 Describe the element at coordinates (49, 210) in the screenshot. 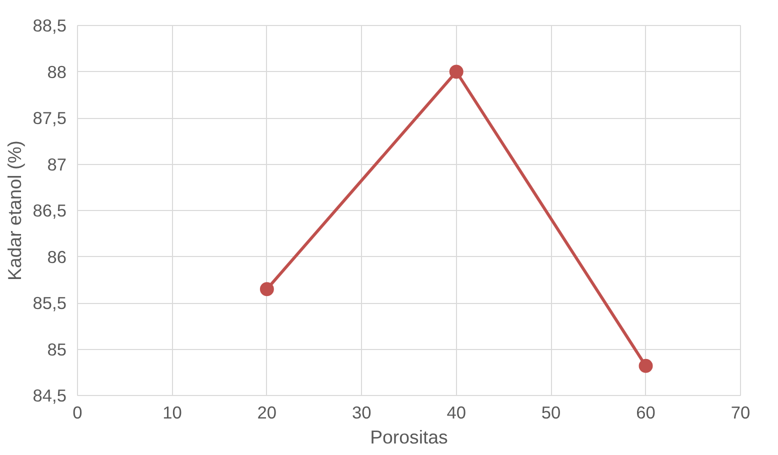

I see `y-tick-label: 86,5` at that location.